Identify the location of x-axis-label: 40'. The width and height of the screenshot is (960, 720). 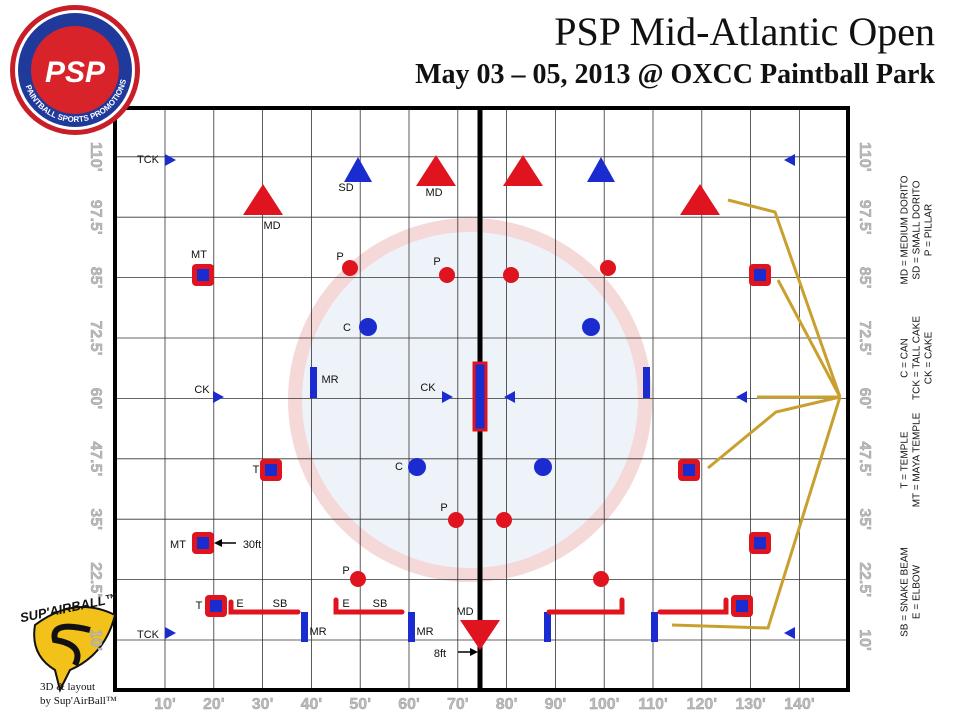
(312, 704).